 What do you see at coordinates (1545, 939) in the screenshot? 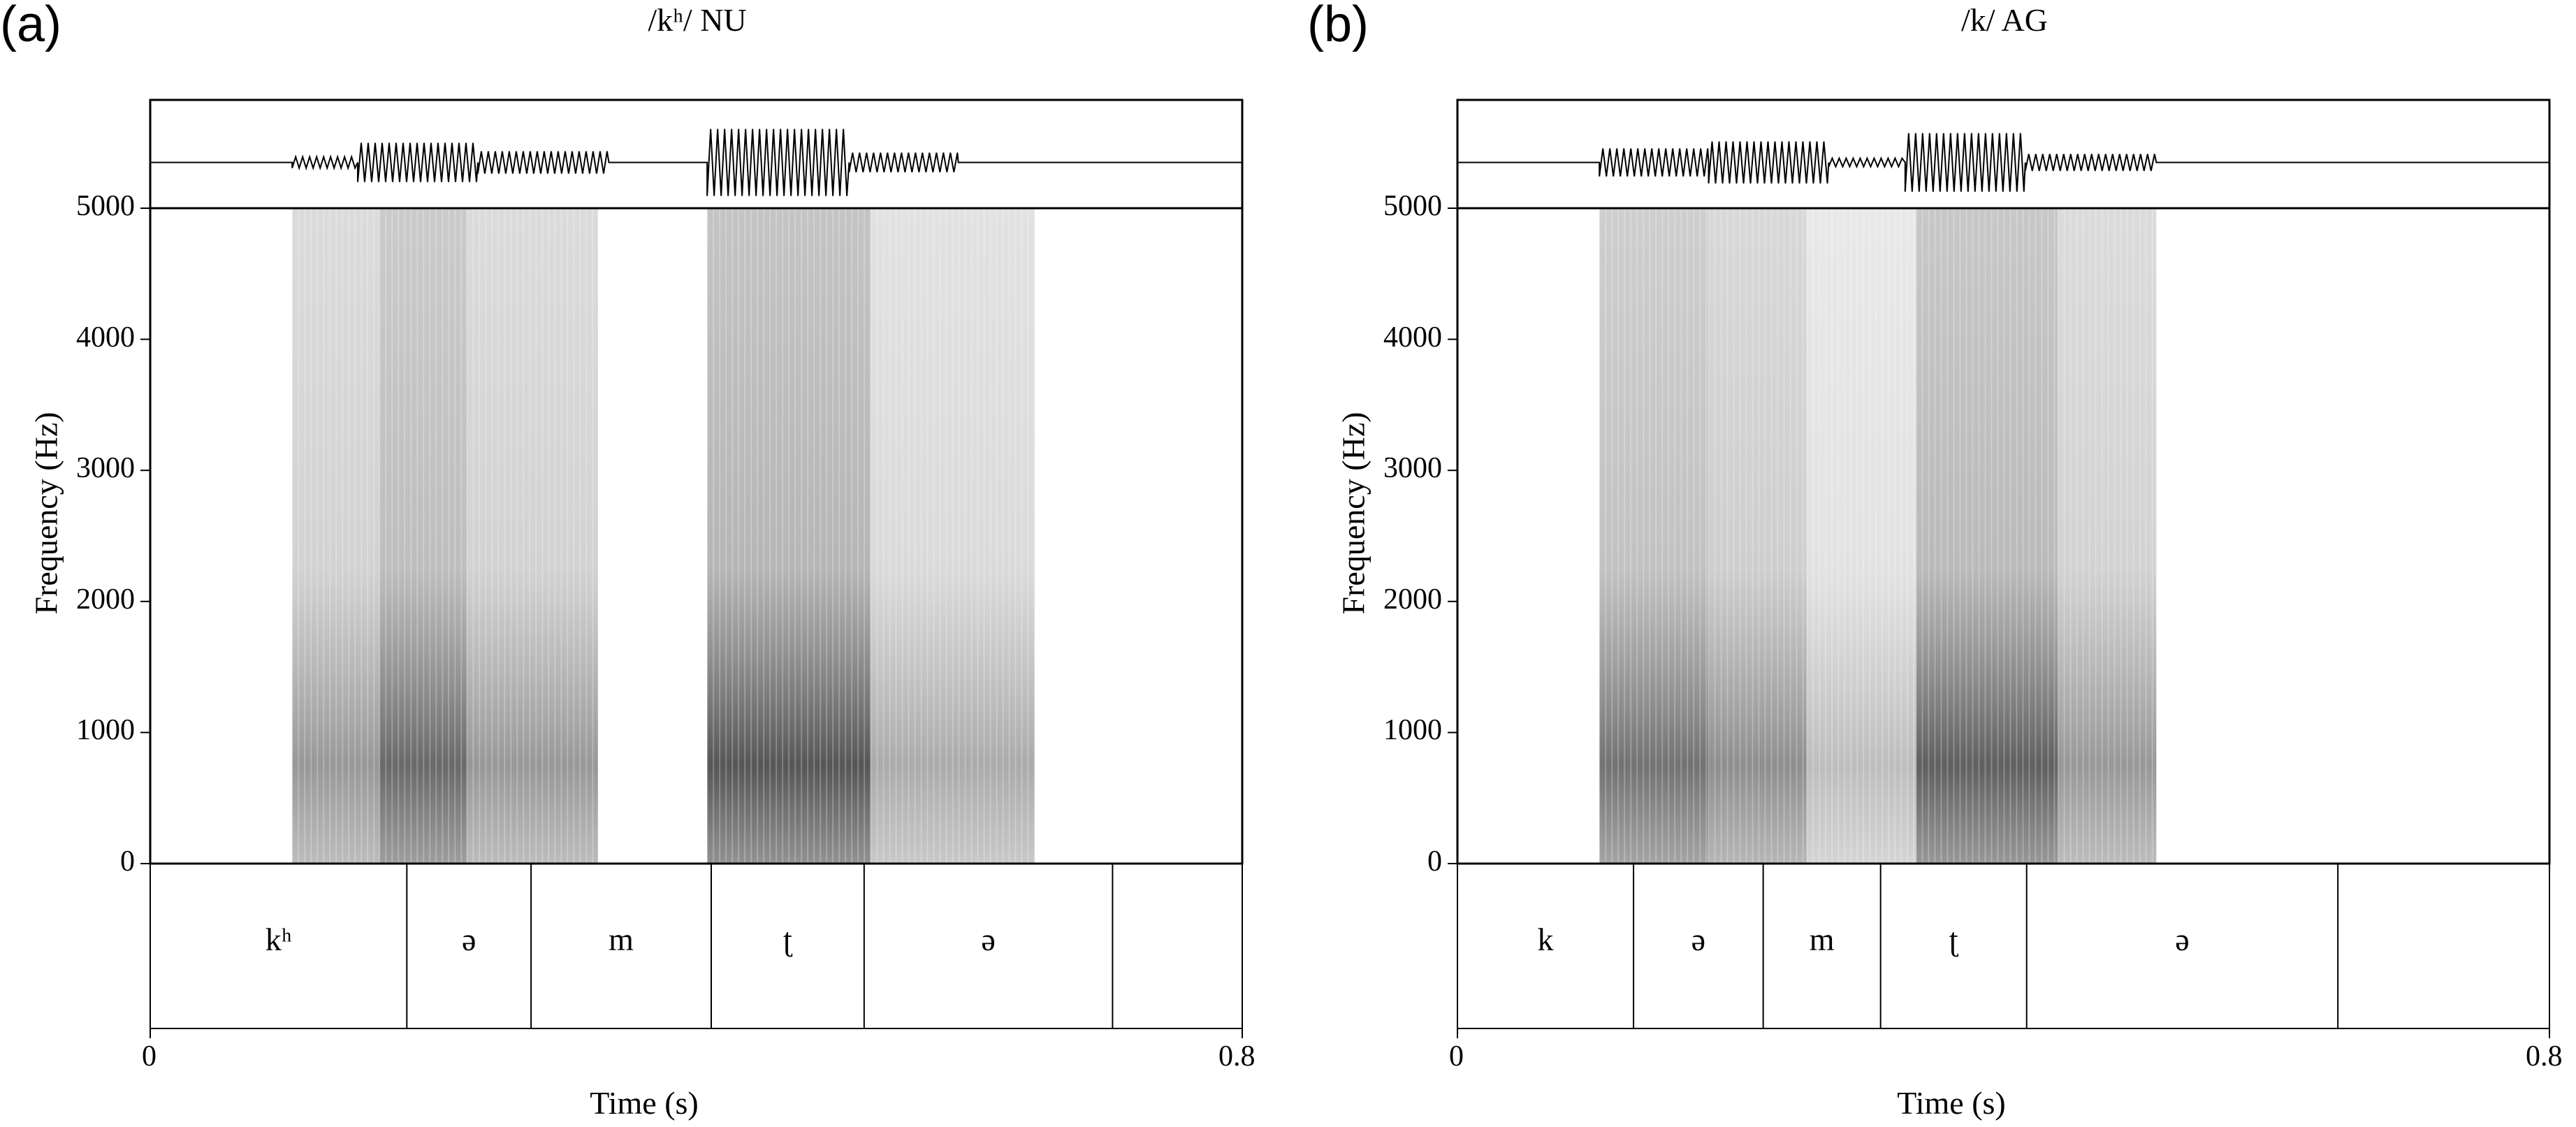
I see `segment-label: k` at bounding box center [1545, 939].